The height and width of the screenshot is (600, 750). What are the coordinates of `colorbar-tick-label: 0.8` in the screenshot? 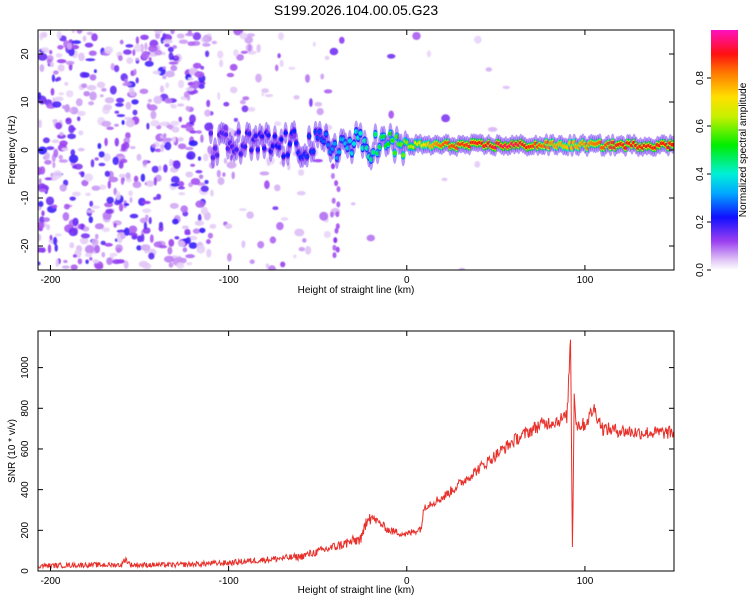 It's located at (700, 78).